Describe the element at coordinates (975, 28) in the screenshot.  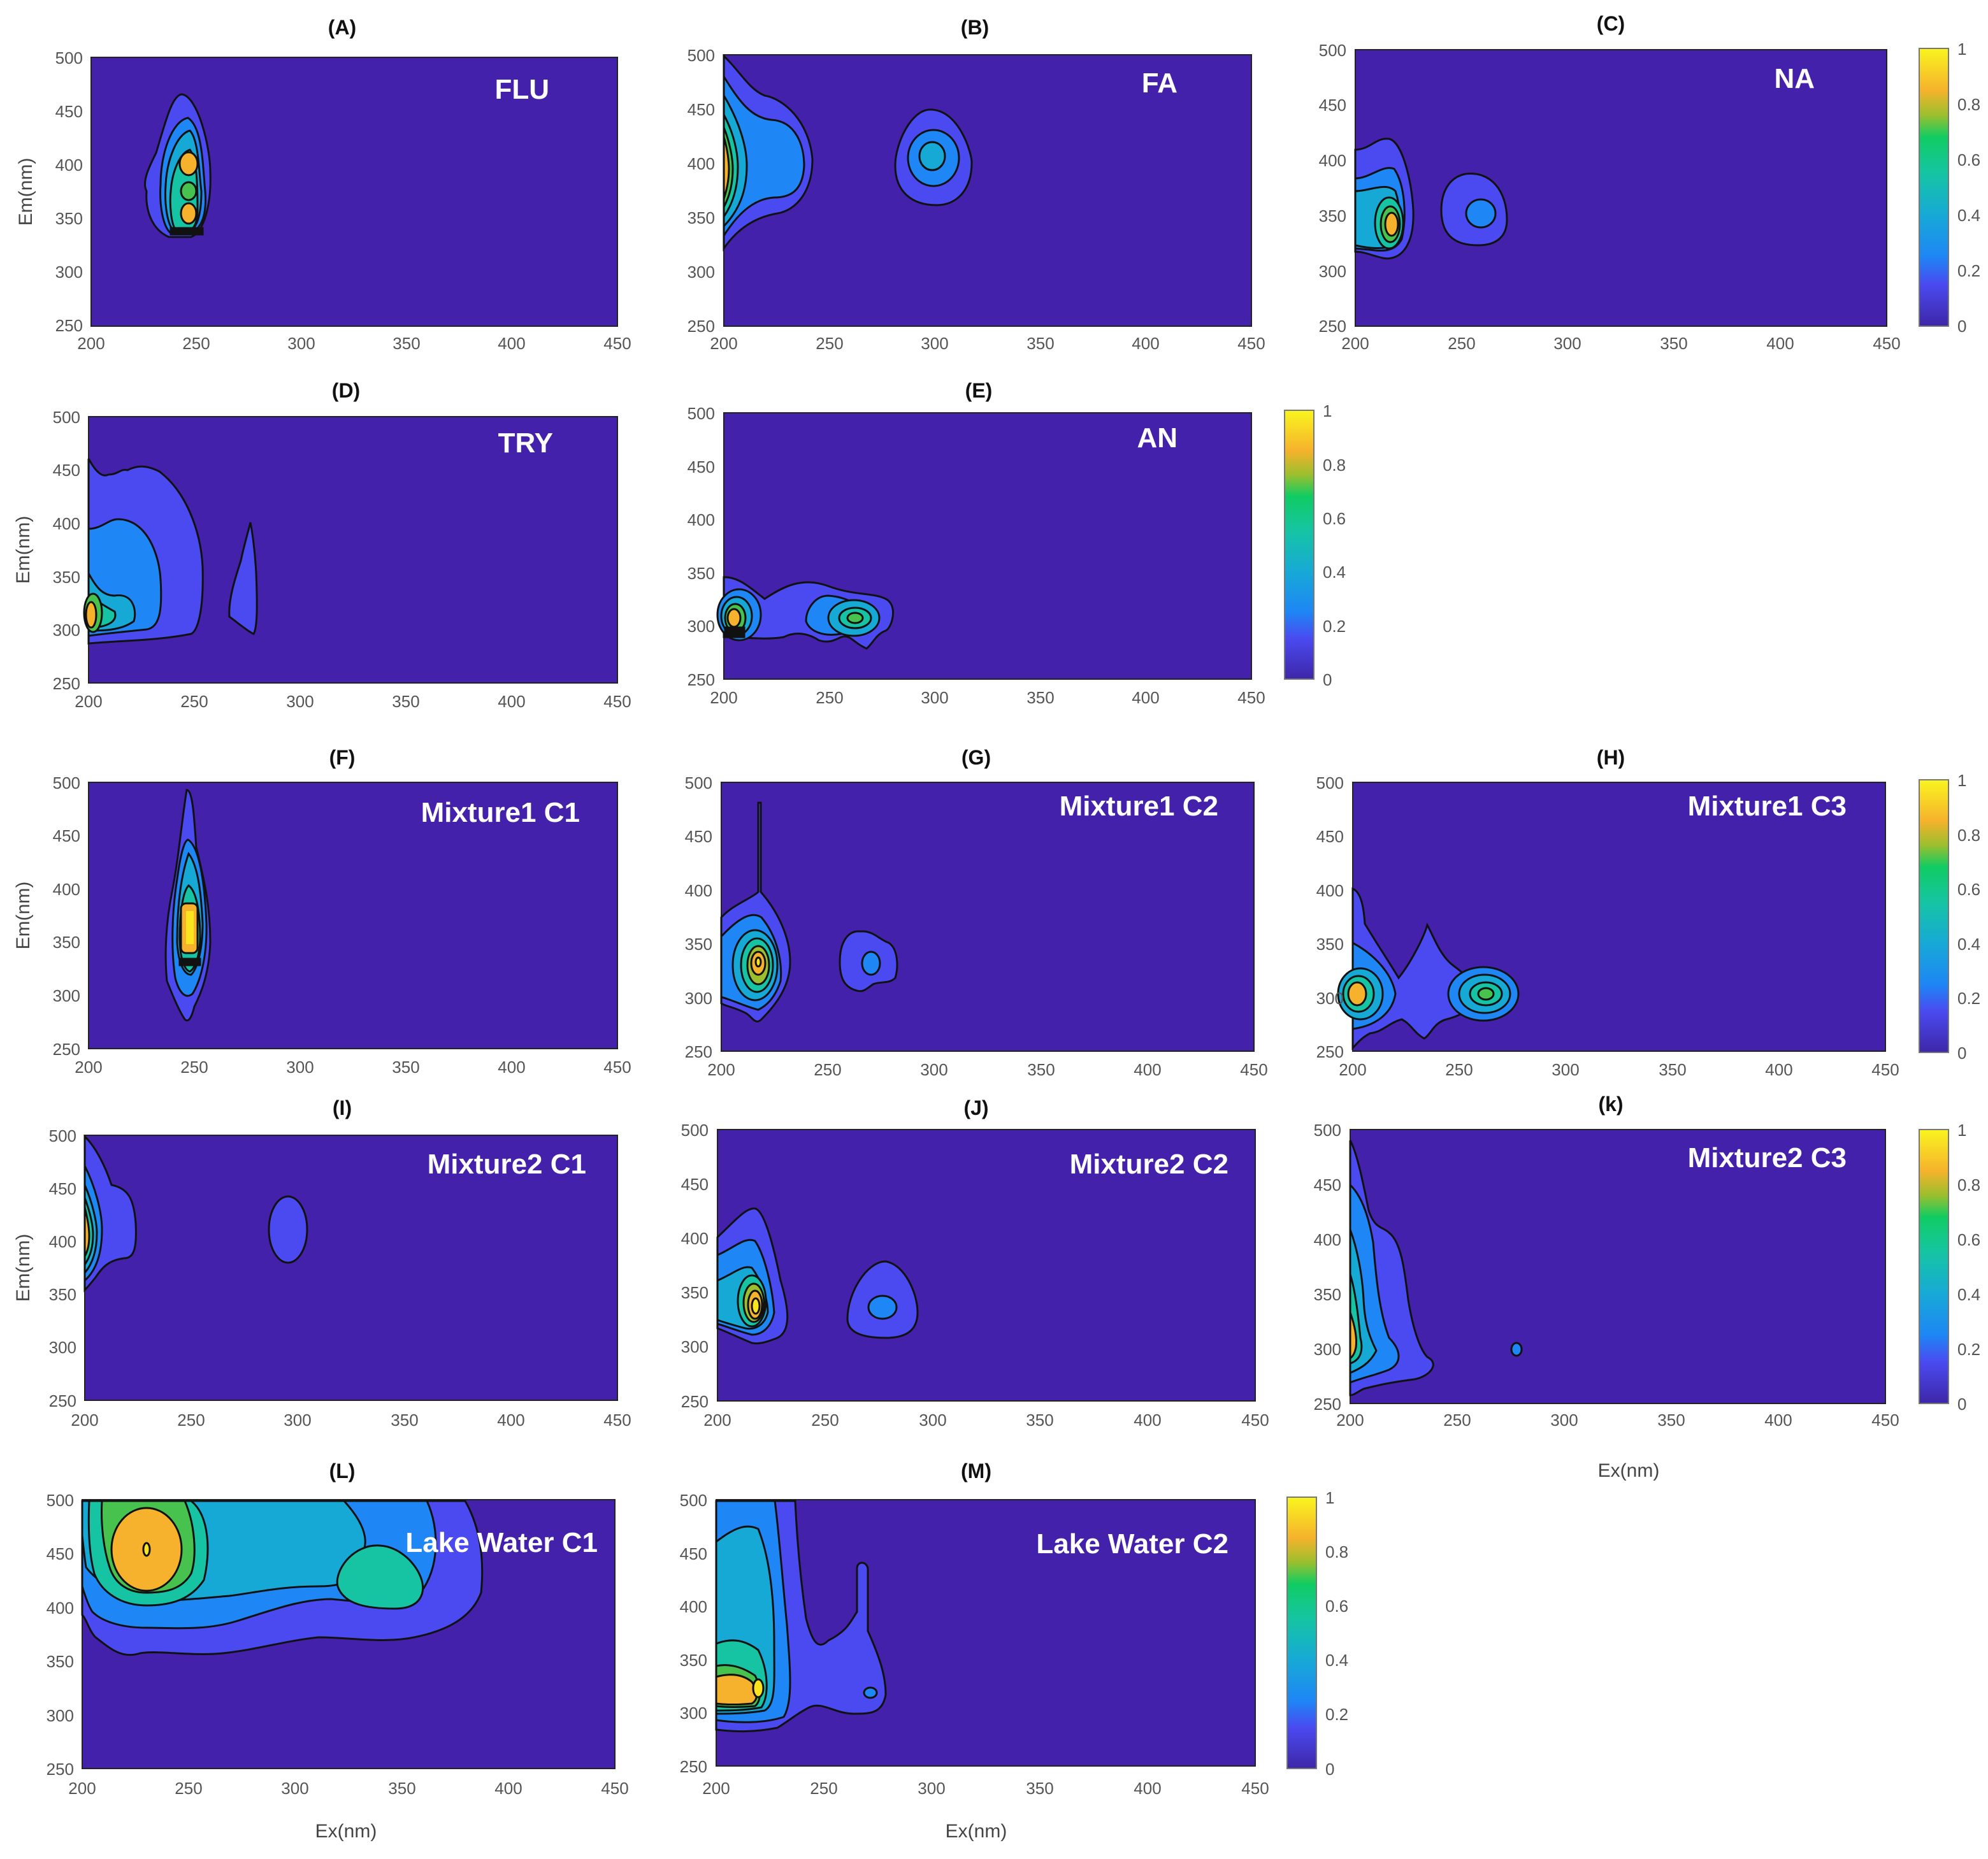
I see `panel-title: (B)` at that location.